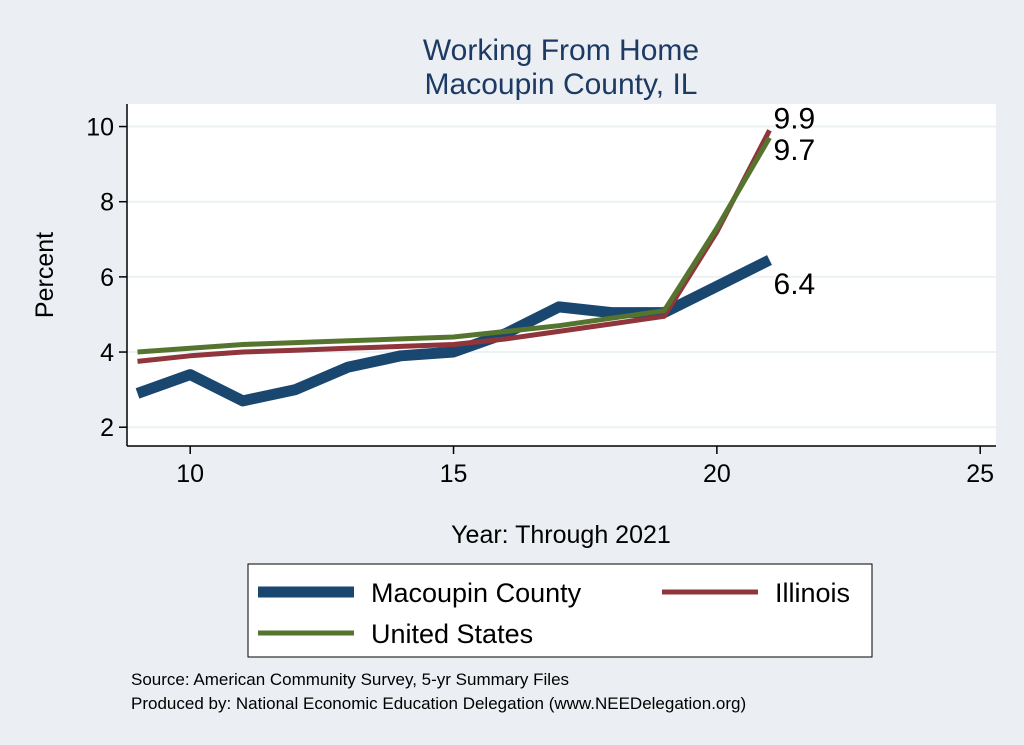 The width and height of the screenshot is (1024, 745). What do you see at coordinates (980, 474) in the screenshot?
I see `x-tick-label-25: 25` at bounding box center [980, 474].